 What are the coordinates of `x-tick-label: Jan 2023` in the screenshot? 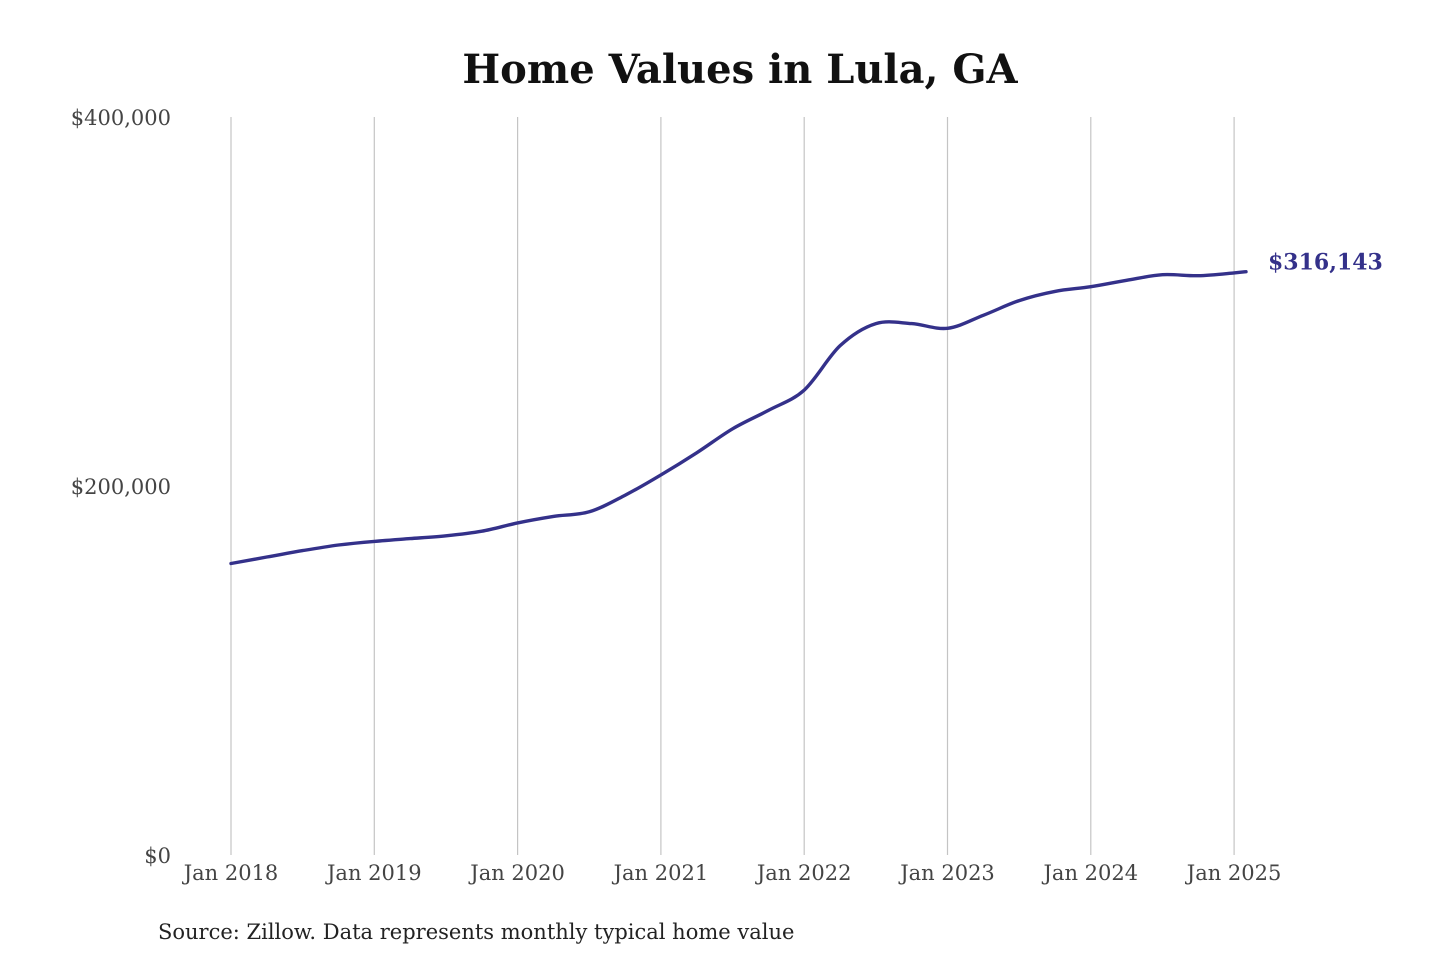 It's located at (946, 873).